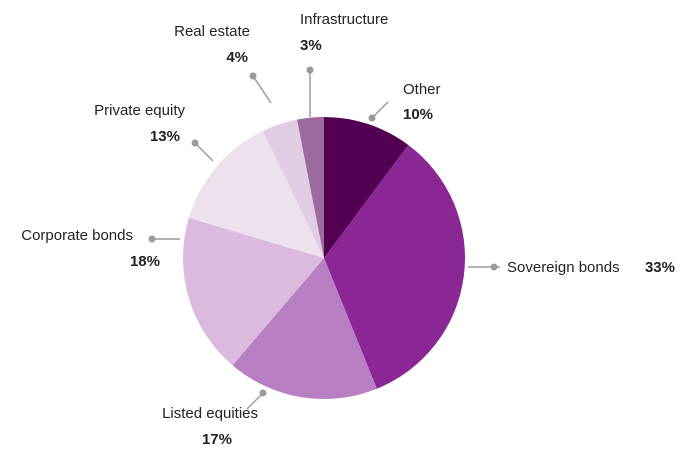 This screenshot has width=683, height=449. I want to click on slice-label: Corporate bonds, so click(77, 235).